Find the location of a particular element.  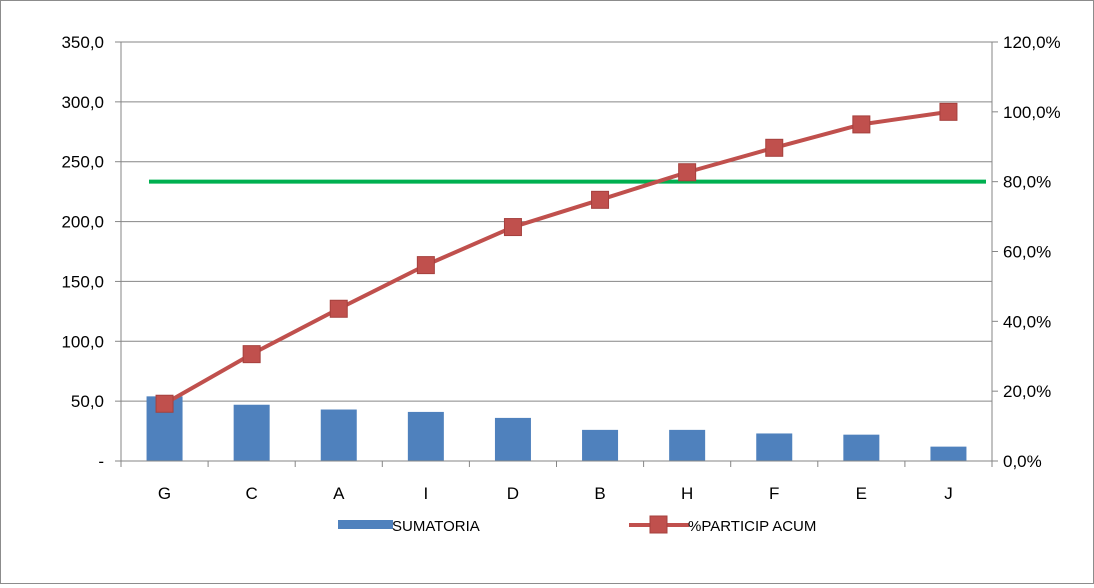

point-B is located at coordinates (600, 199).